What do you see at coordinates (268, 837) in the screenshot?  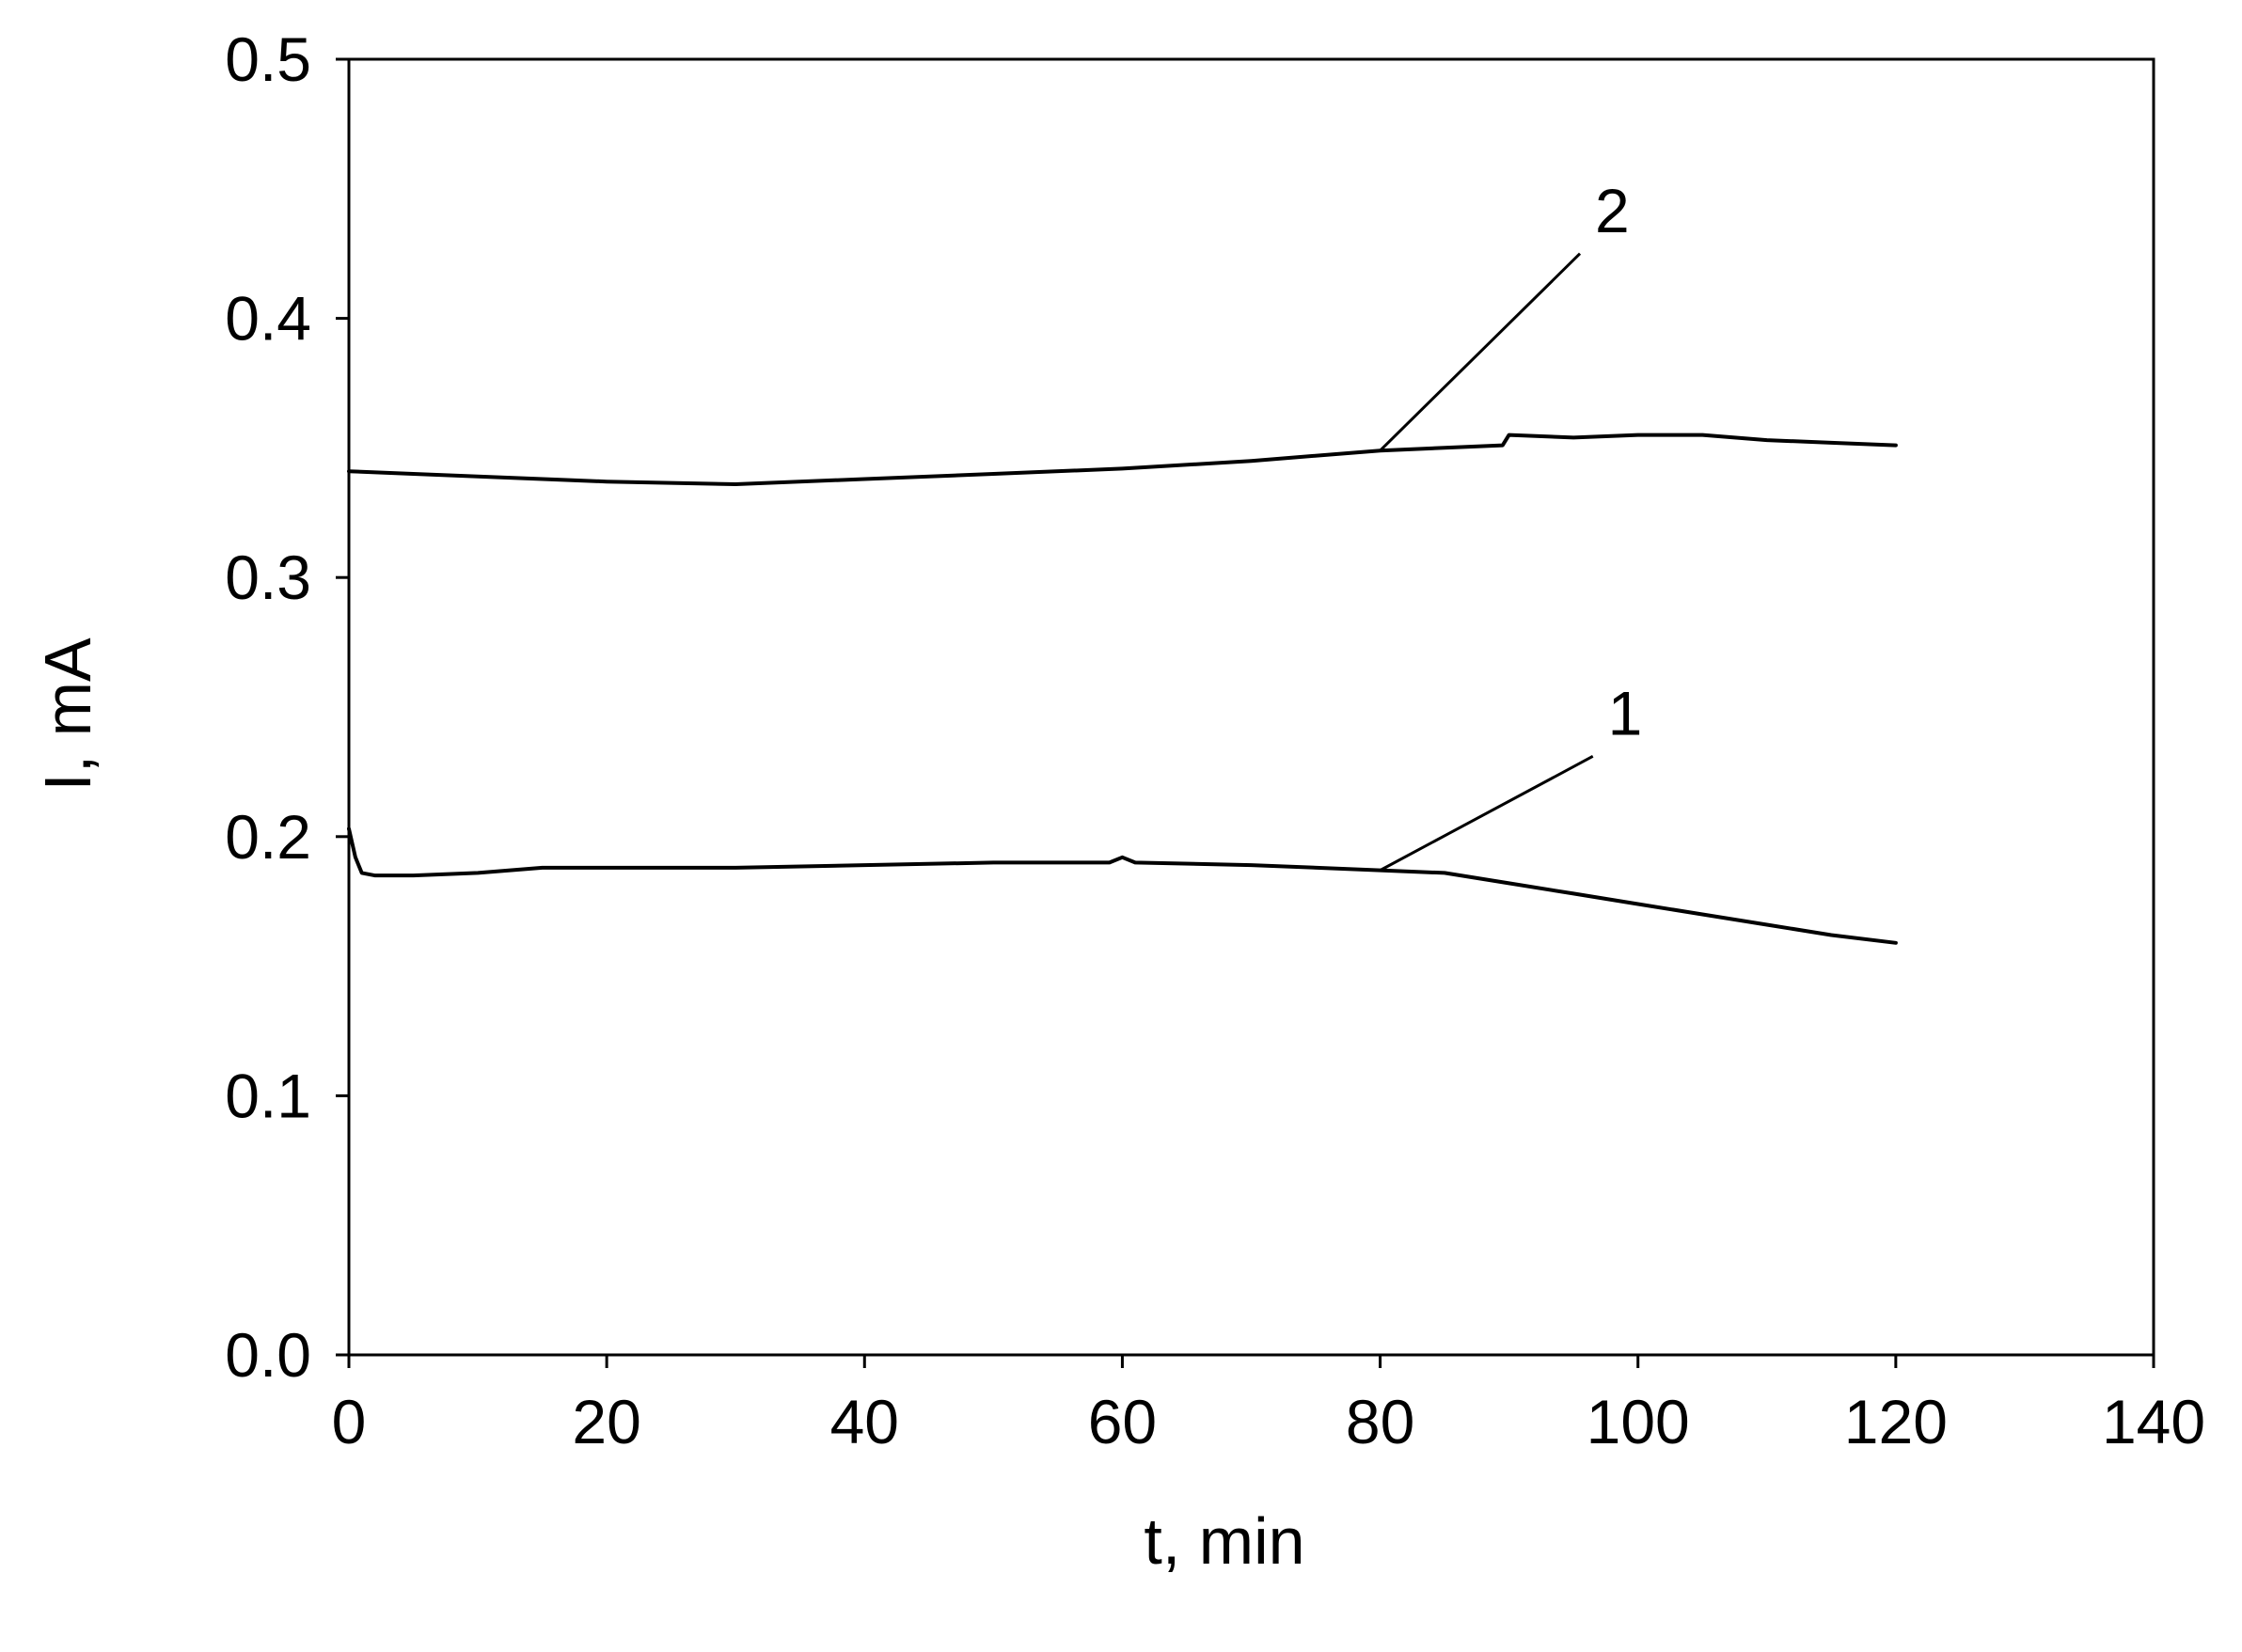 I see `y-tick-label: 0.2` at bounding box center [268, 837].